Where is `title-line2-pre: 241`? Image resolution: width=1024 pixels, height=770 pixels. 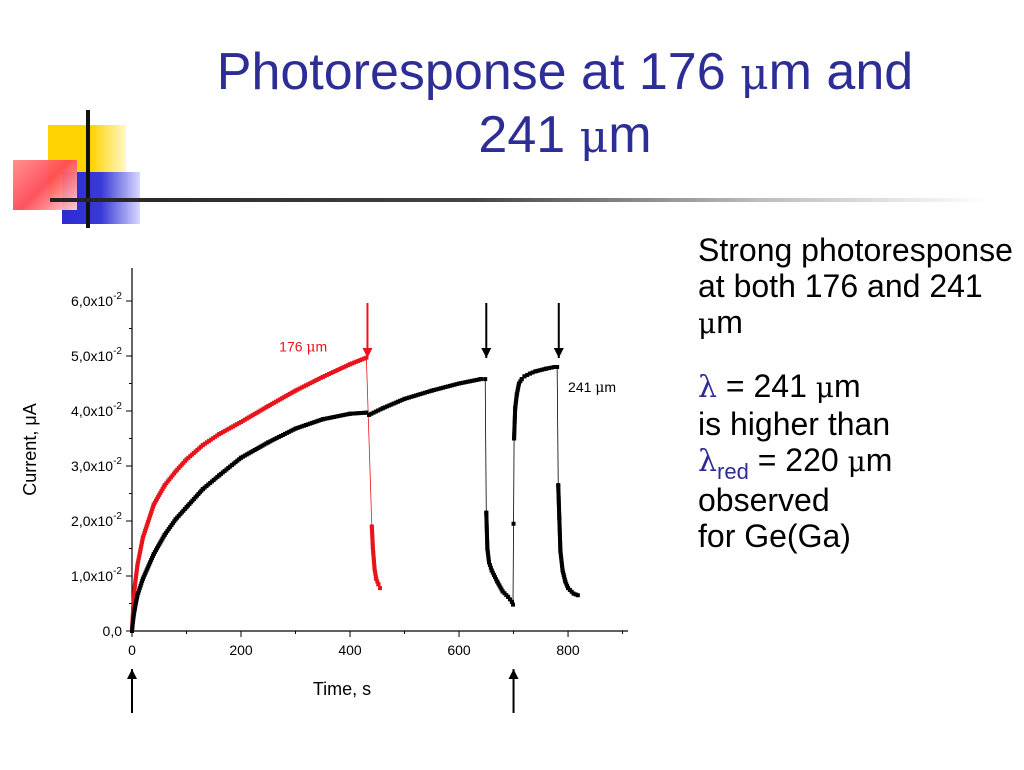 title-line2-pre: 241 is located at coordinates (529, 135).